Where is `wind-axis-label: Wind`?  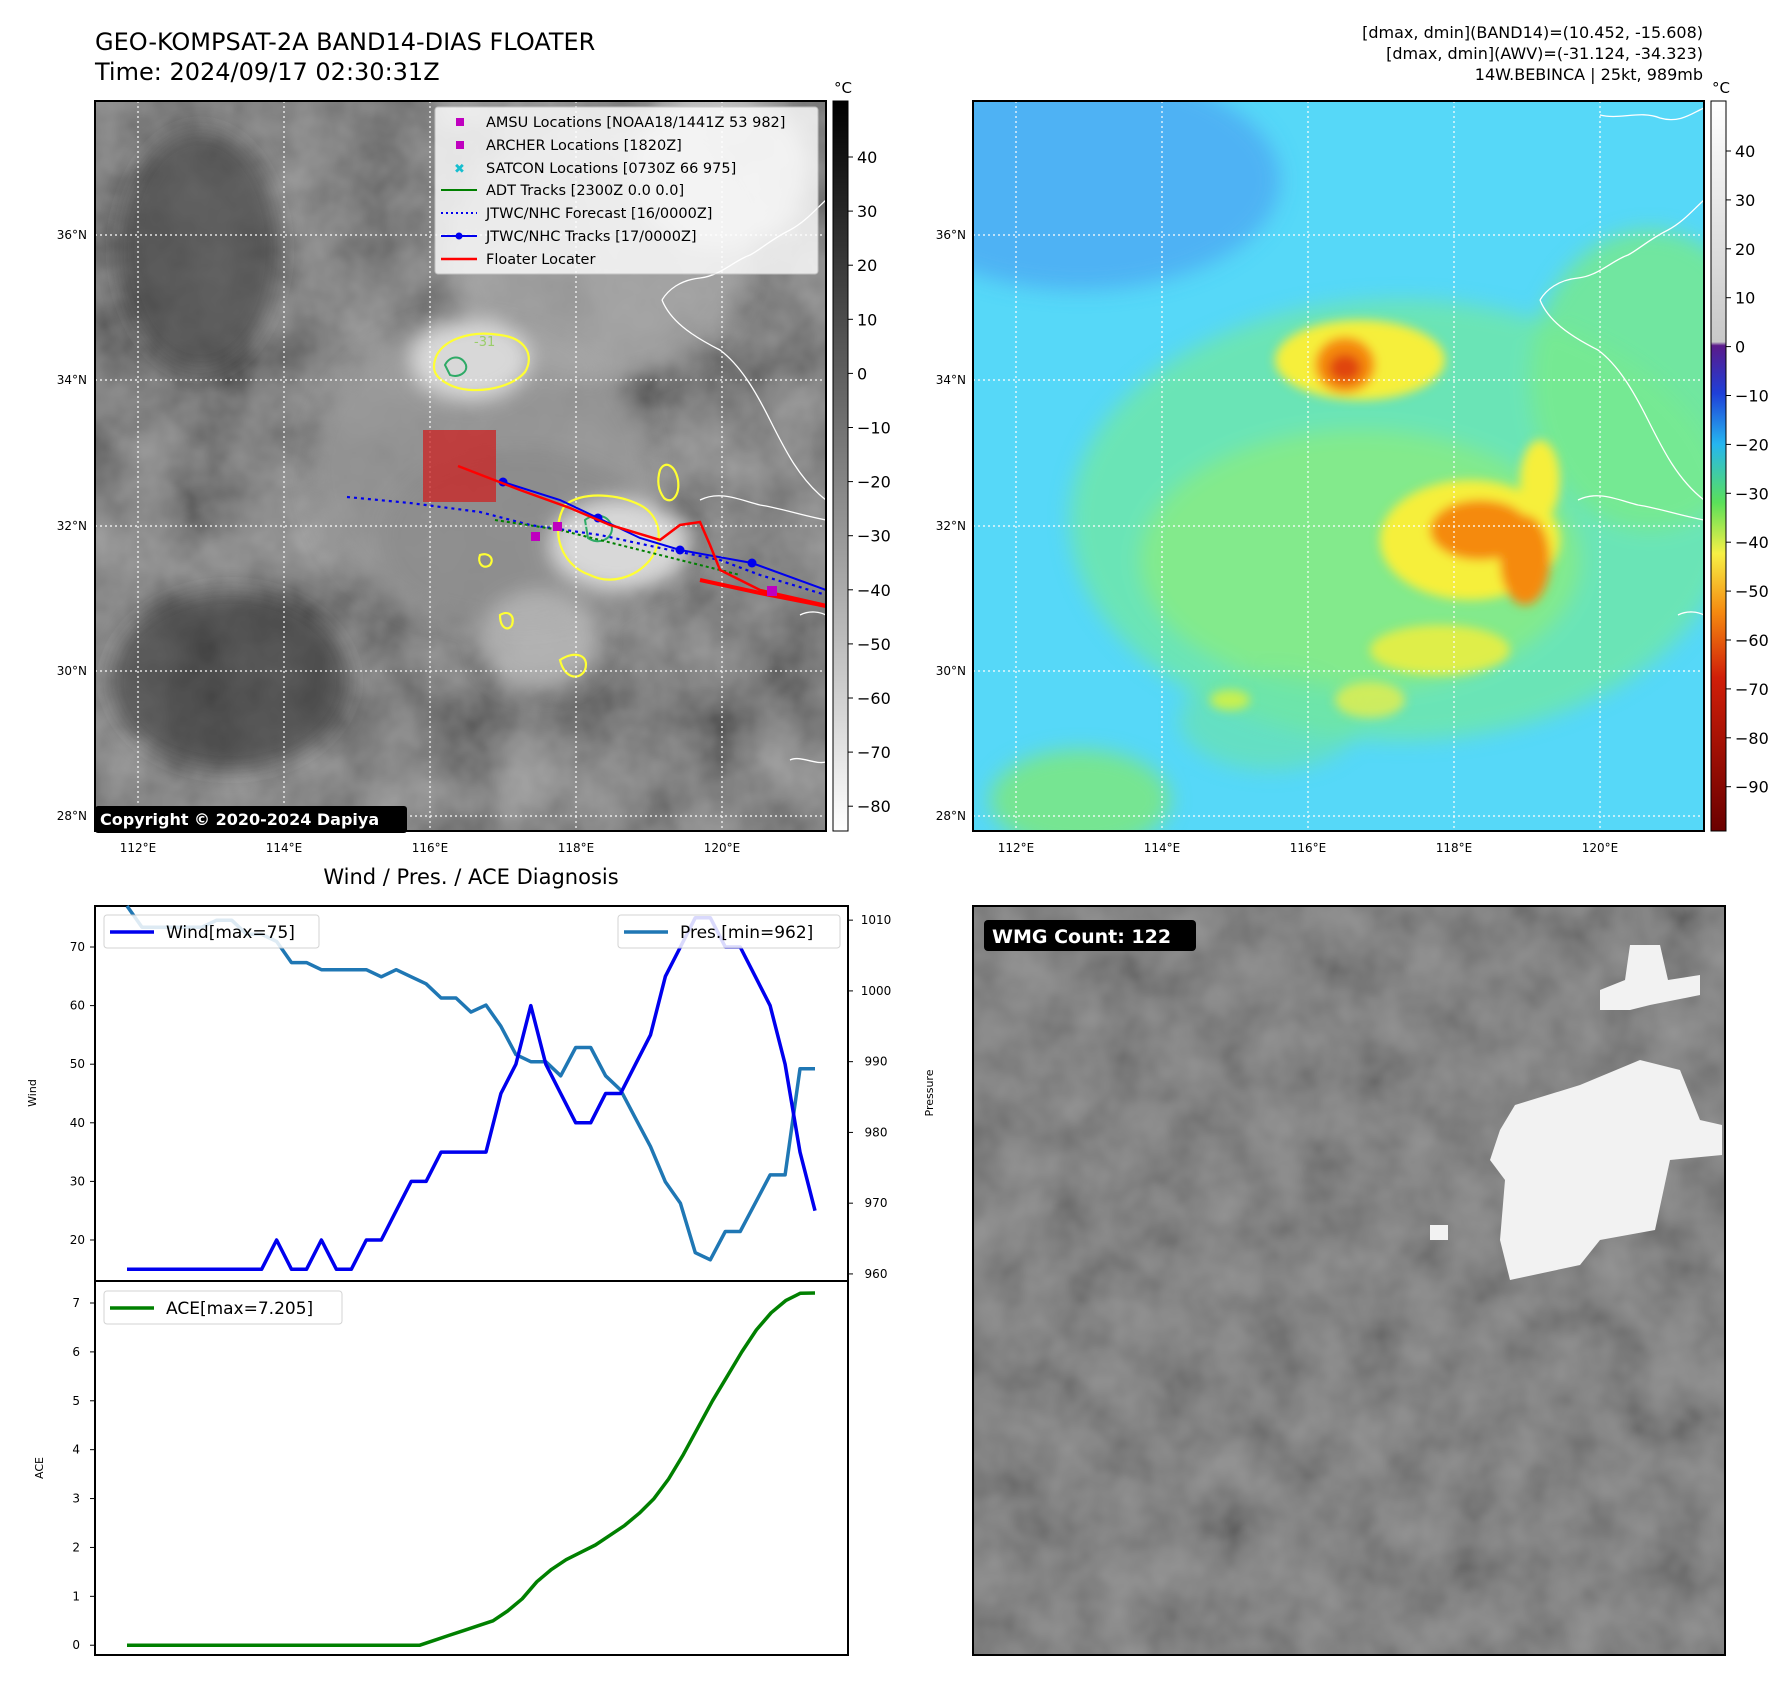
wind-axis-label: Wind is located at coordinates (32, 1093).